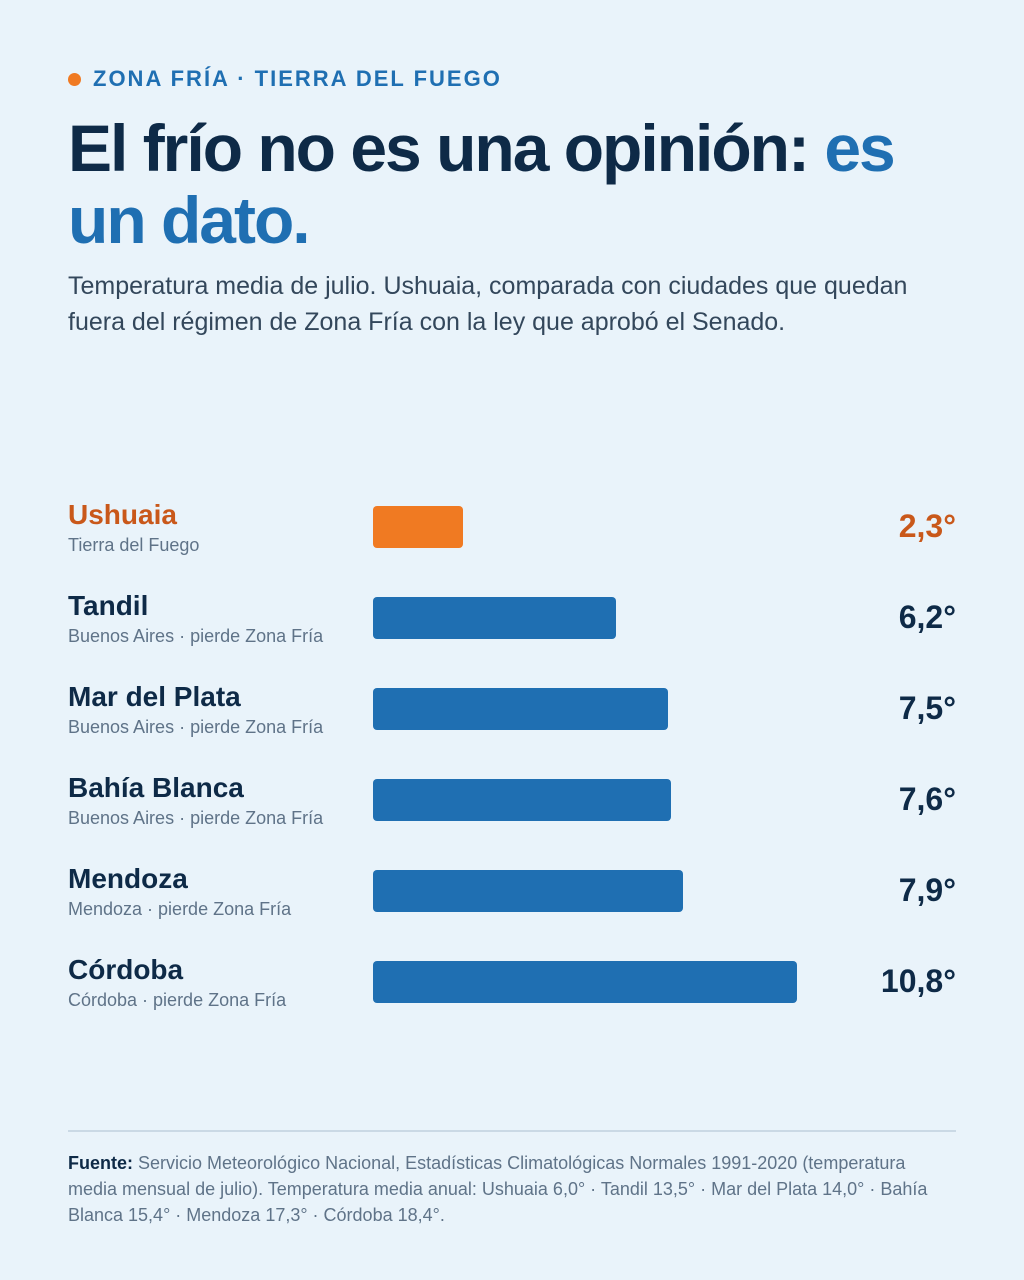  I want to click on category-label: Mar del Plata, so click(154, 696).